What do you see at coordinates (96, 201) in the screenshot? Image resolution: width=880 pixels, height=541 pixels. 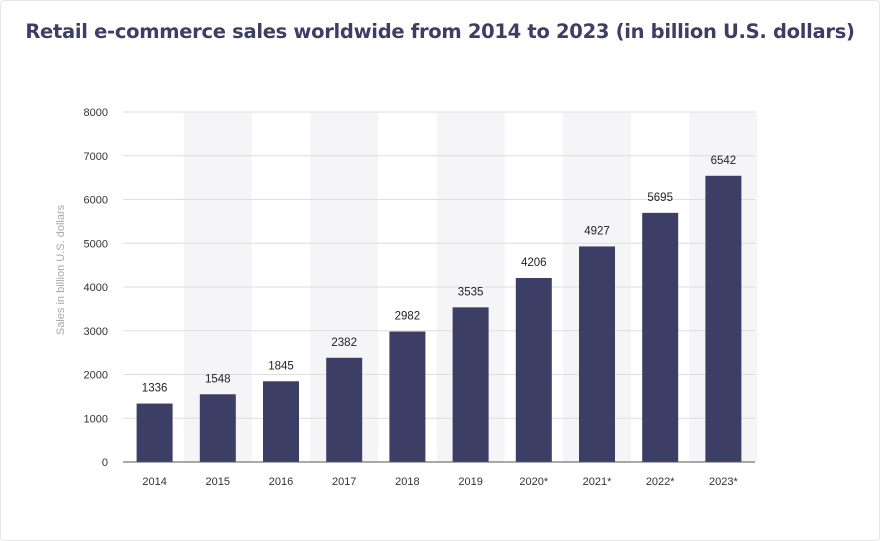 I see `y-tick-label: 6000` at bounding box center [96, 201].